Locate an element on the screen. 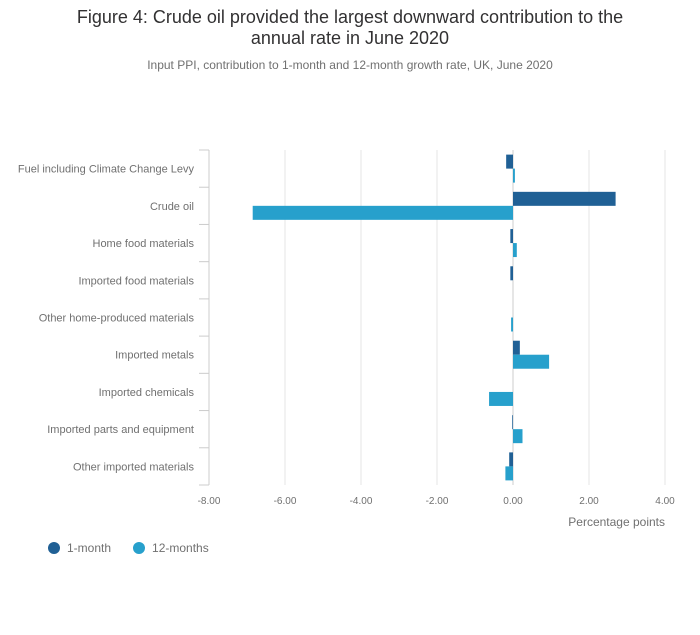  category-label: Crude oil is located at coordinates (172, 207).